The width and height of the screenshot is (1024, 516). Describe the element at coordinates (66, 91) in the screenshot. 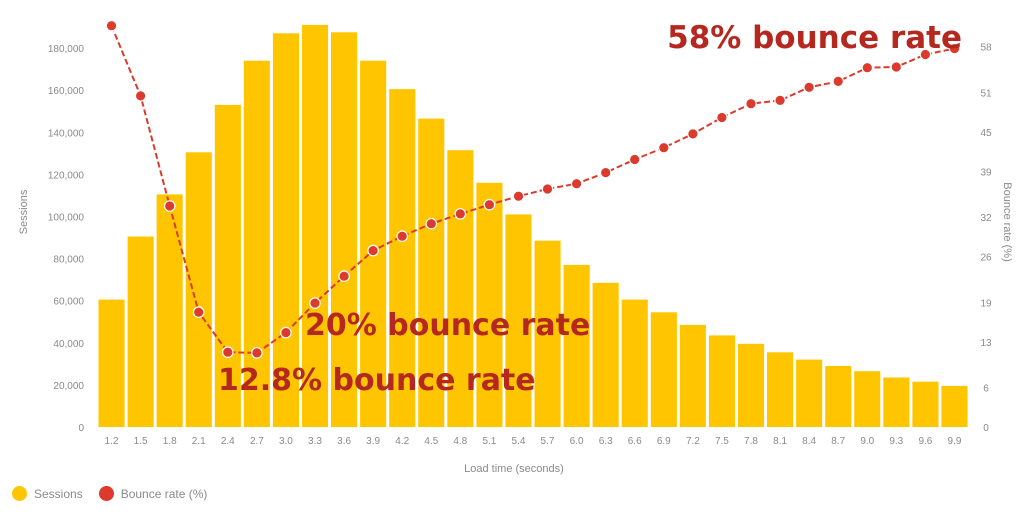

I see `y-tick-label: 160,000` at that location.